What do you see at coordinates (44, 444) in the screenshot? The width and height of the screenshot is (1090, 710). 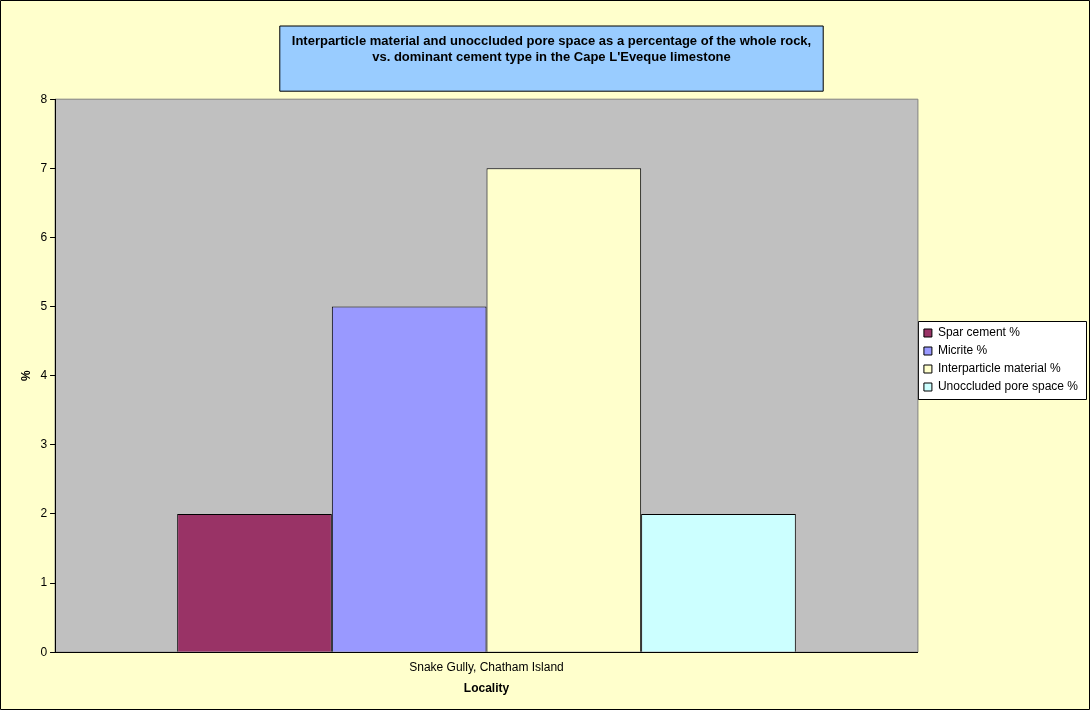 I see `y-tick-label: 3` at bounding box center [44, 444].